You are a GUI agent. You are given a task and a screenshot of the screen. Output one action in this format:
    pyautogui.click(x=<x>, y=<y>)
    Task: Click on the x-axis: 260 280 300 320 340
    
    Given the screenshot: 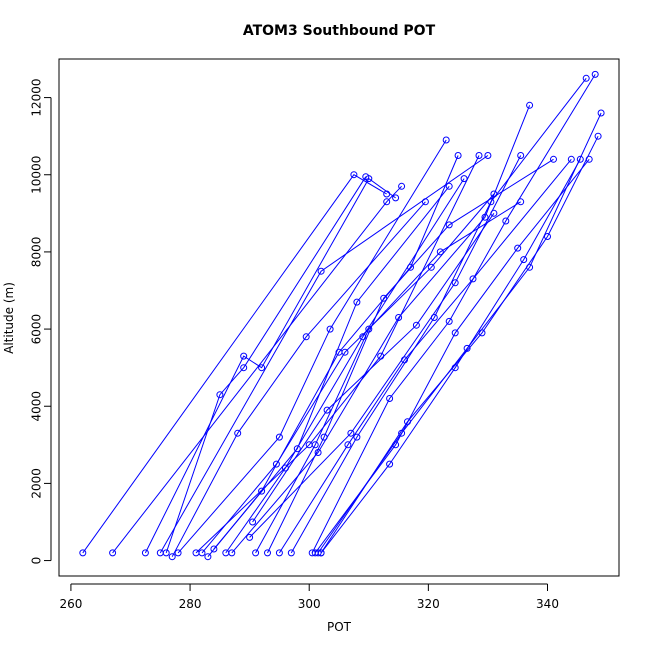 What is the action you would take?
    pyautogui.click(x=309, y=597)
    